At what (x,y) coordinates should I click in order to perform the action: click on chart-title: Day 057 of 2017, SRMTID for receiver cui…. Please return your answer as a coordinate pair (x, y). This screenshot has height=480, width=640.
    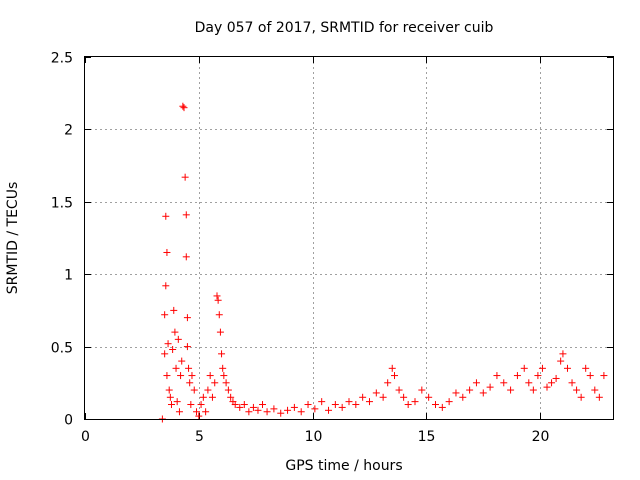
    Looking at the image, I should click on (344, 28).